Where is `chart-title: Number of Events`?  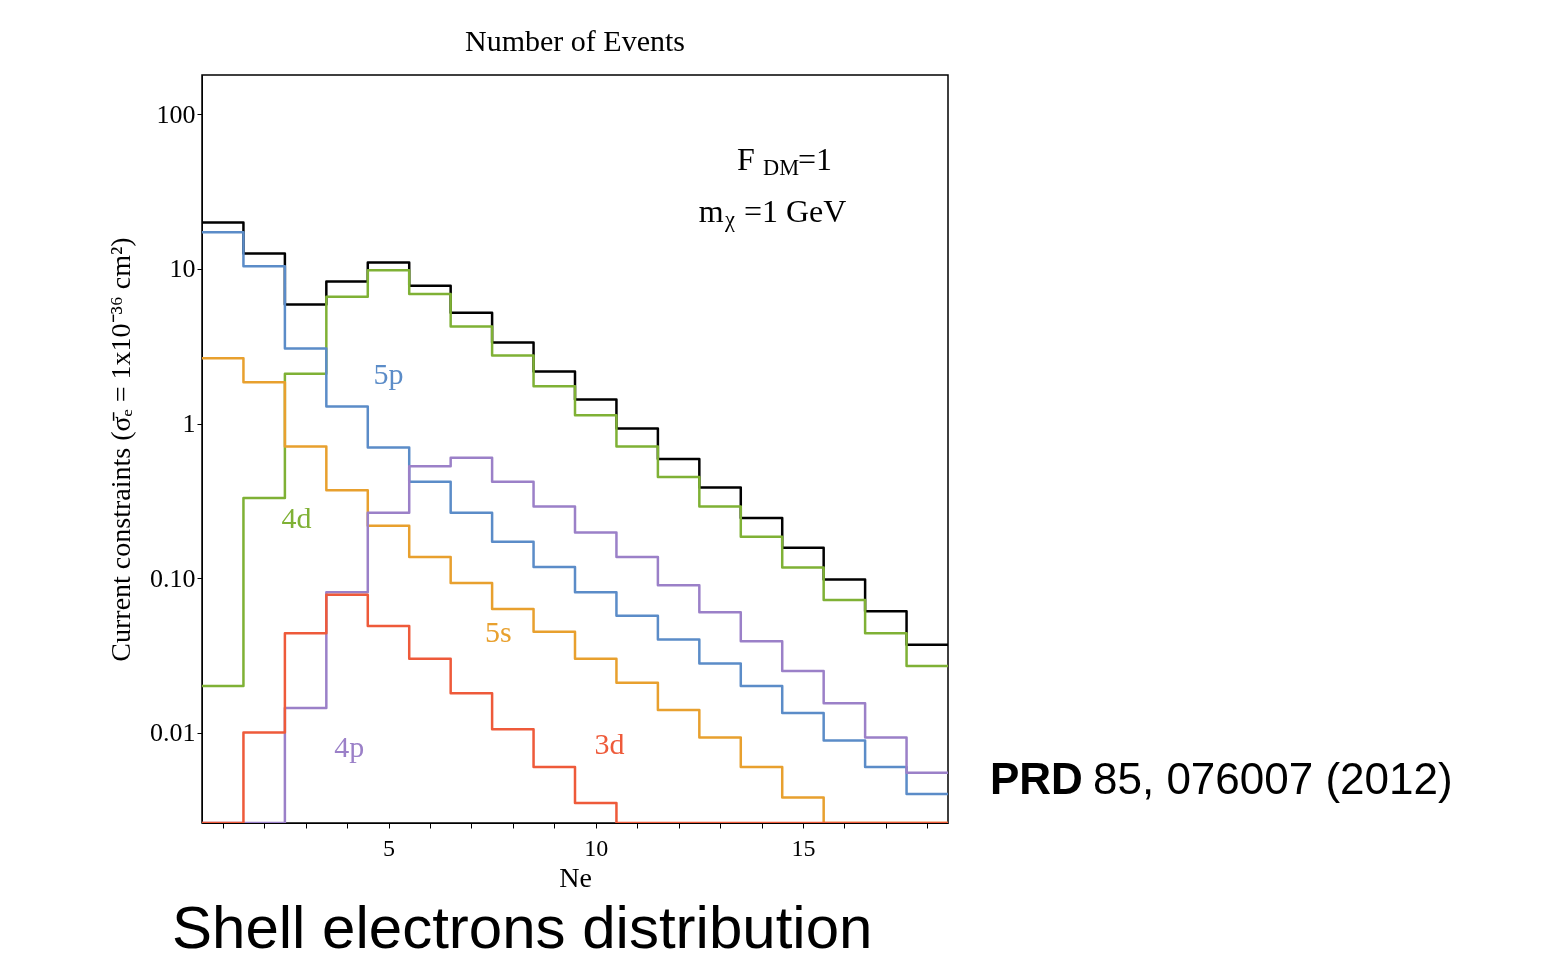
chart-title: Number of Events is located at coordinates (575, 40).